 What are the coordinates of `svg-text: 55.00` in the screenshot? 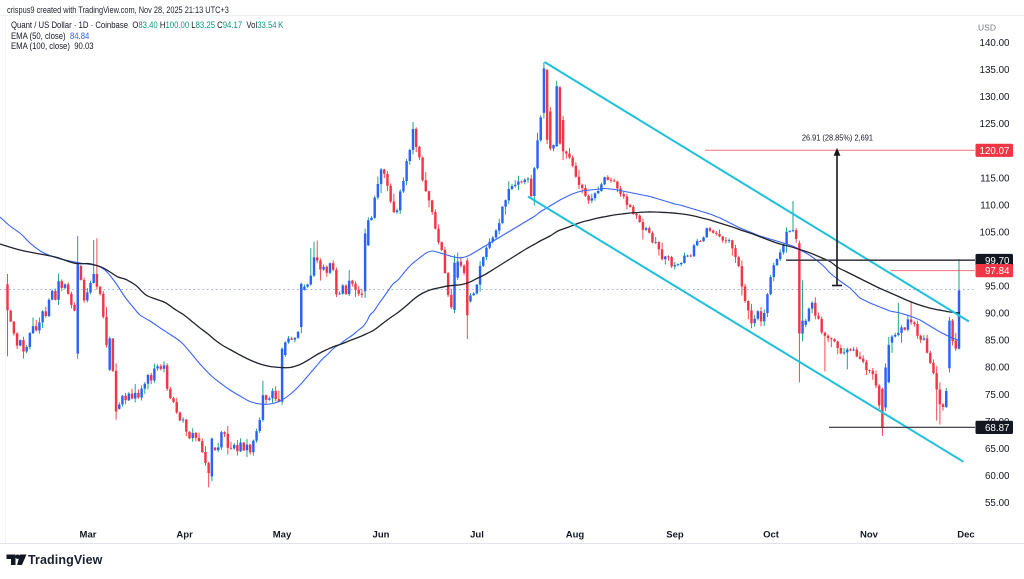 It's located at (997, 503).